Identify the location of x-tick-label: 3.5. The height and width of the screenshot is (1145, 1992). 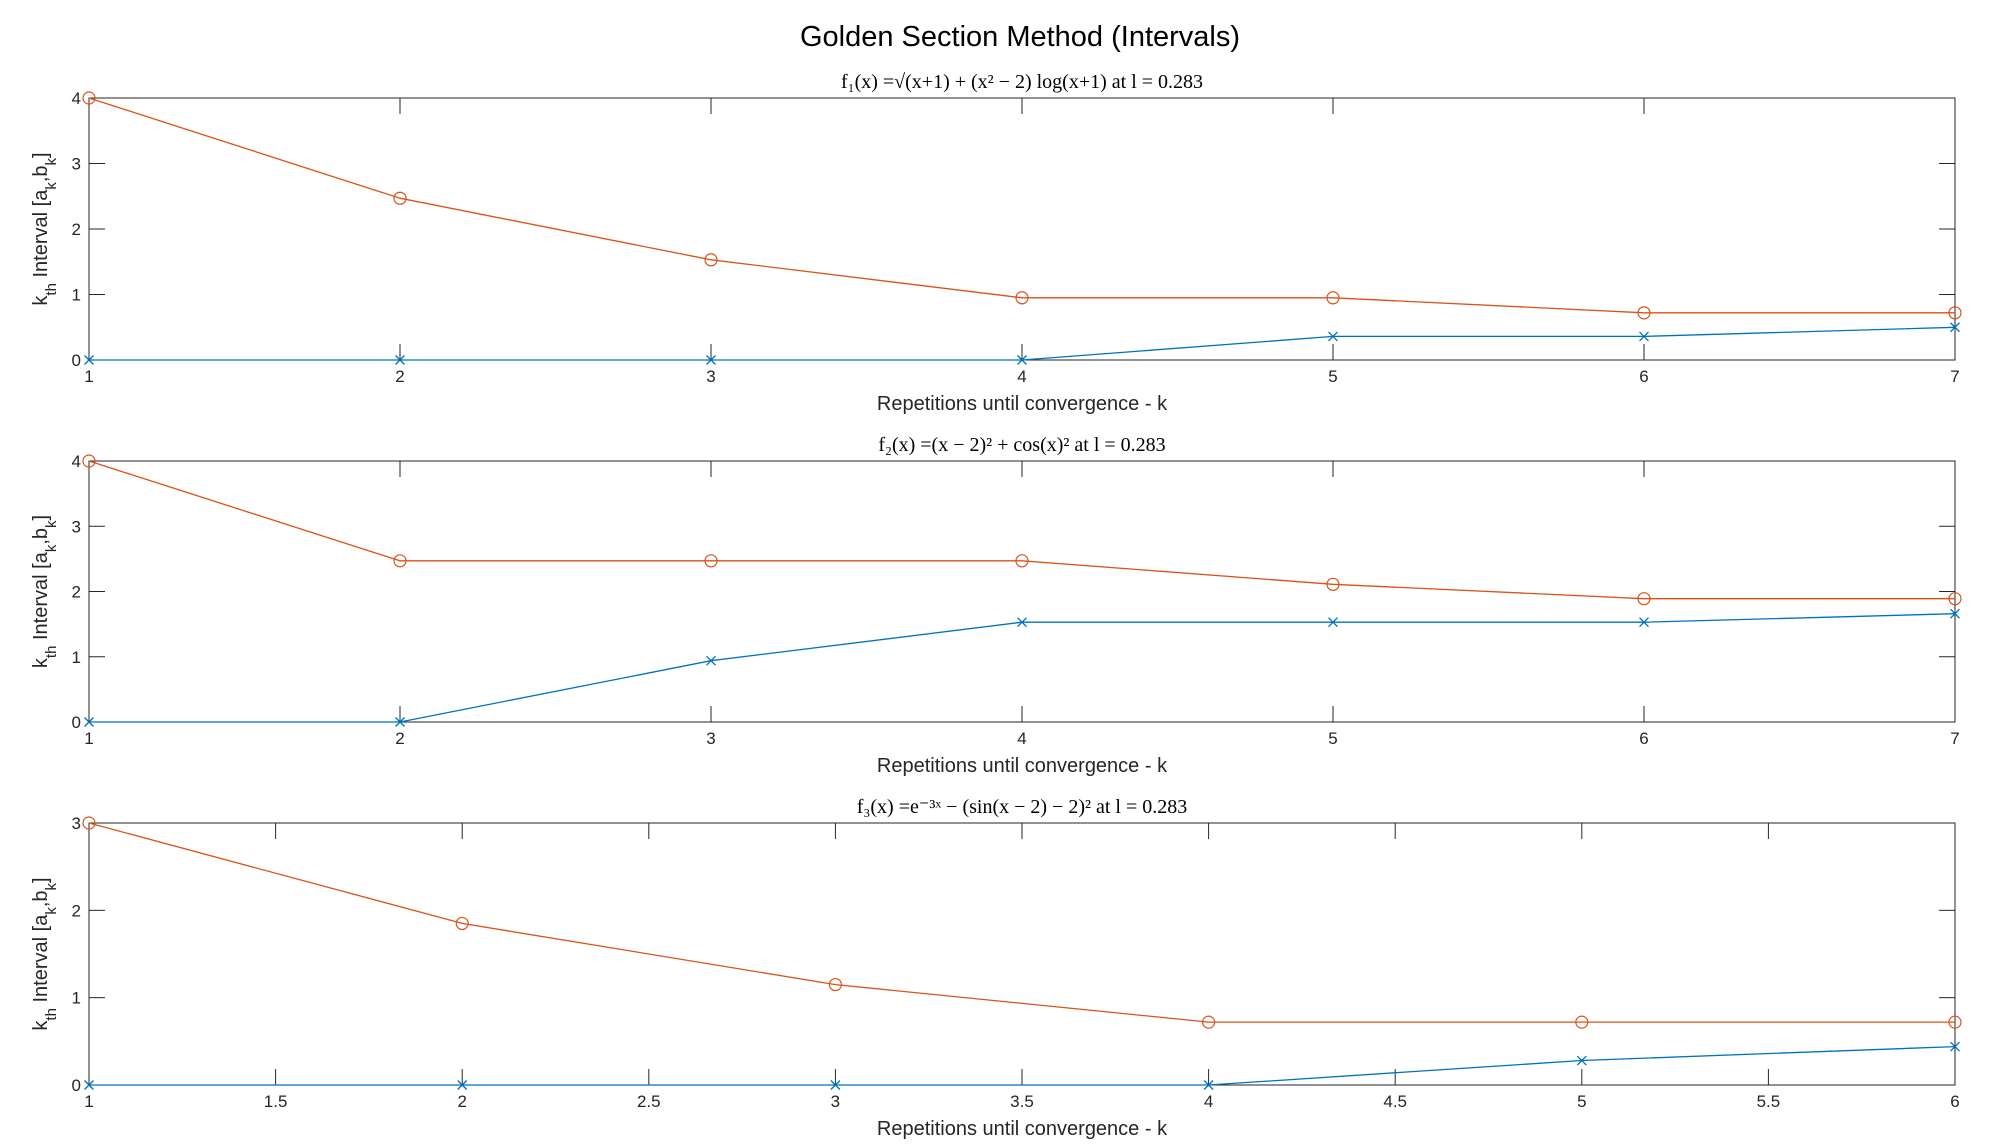
(1022, 1101).